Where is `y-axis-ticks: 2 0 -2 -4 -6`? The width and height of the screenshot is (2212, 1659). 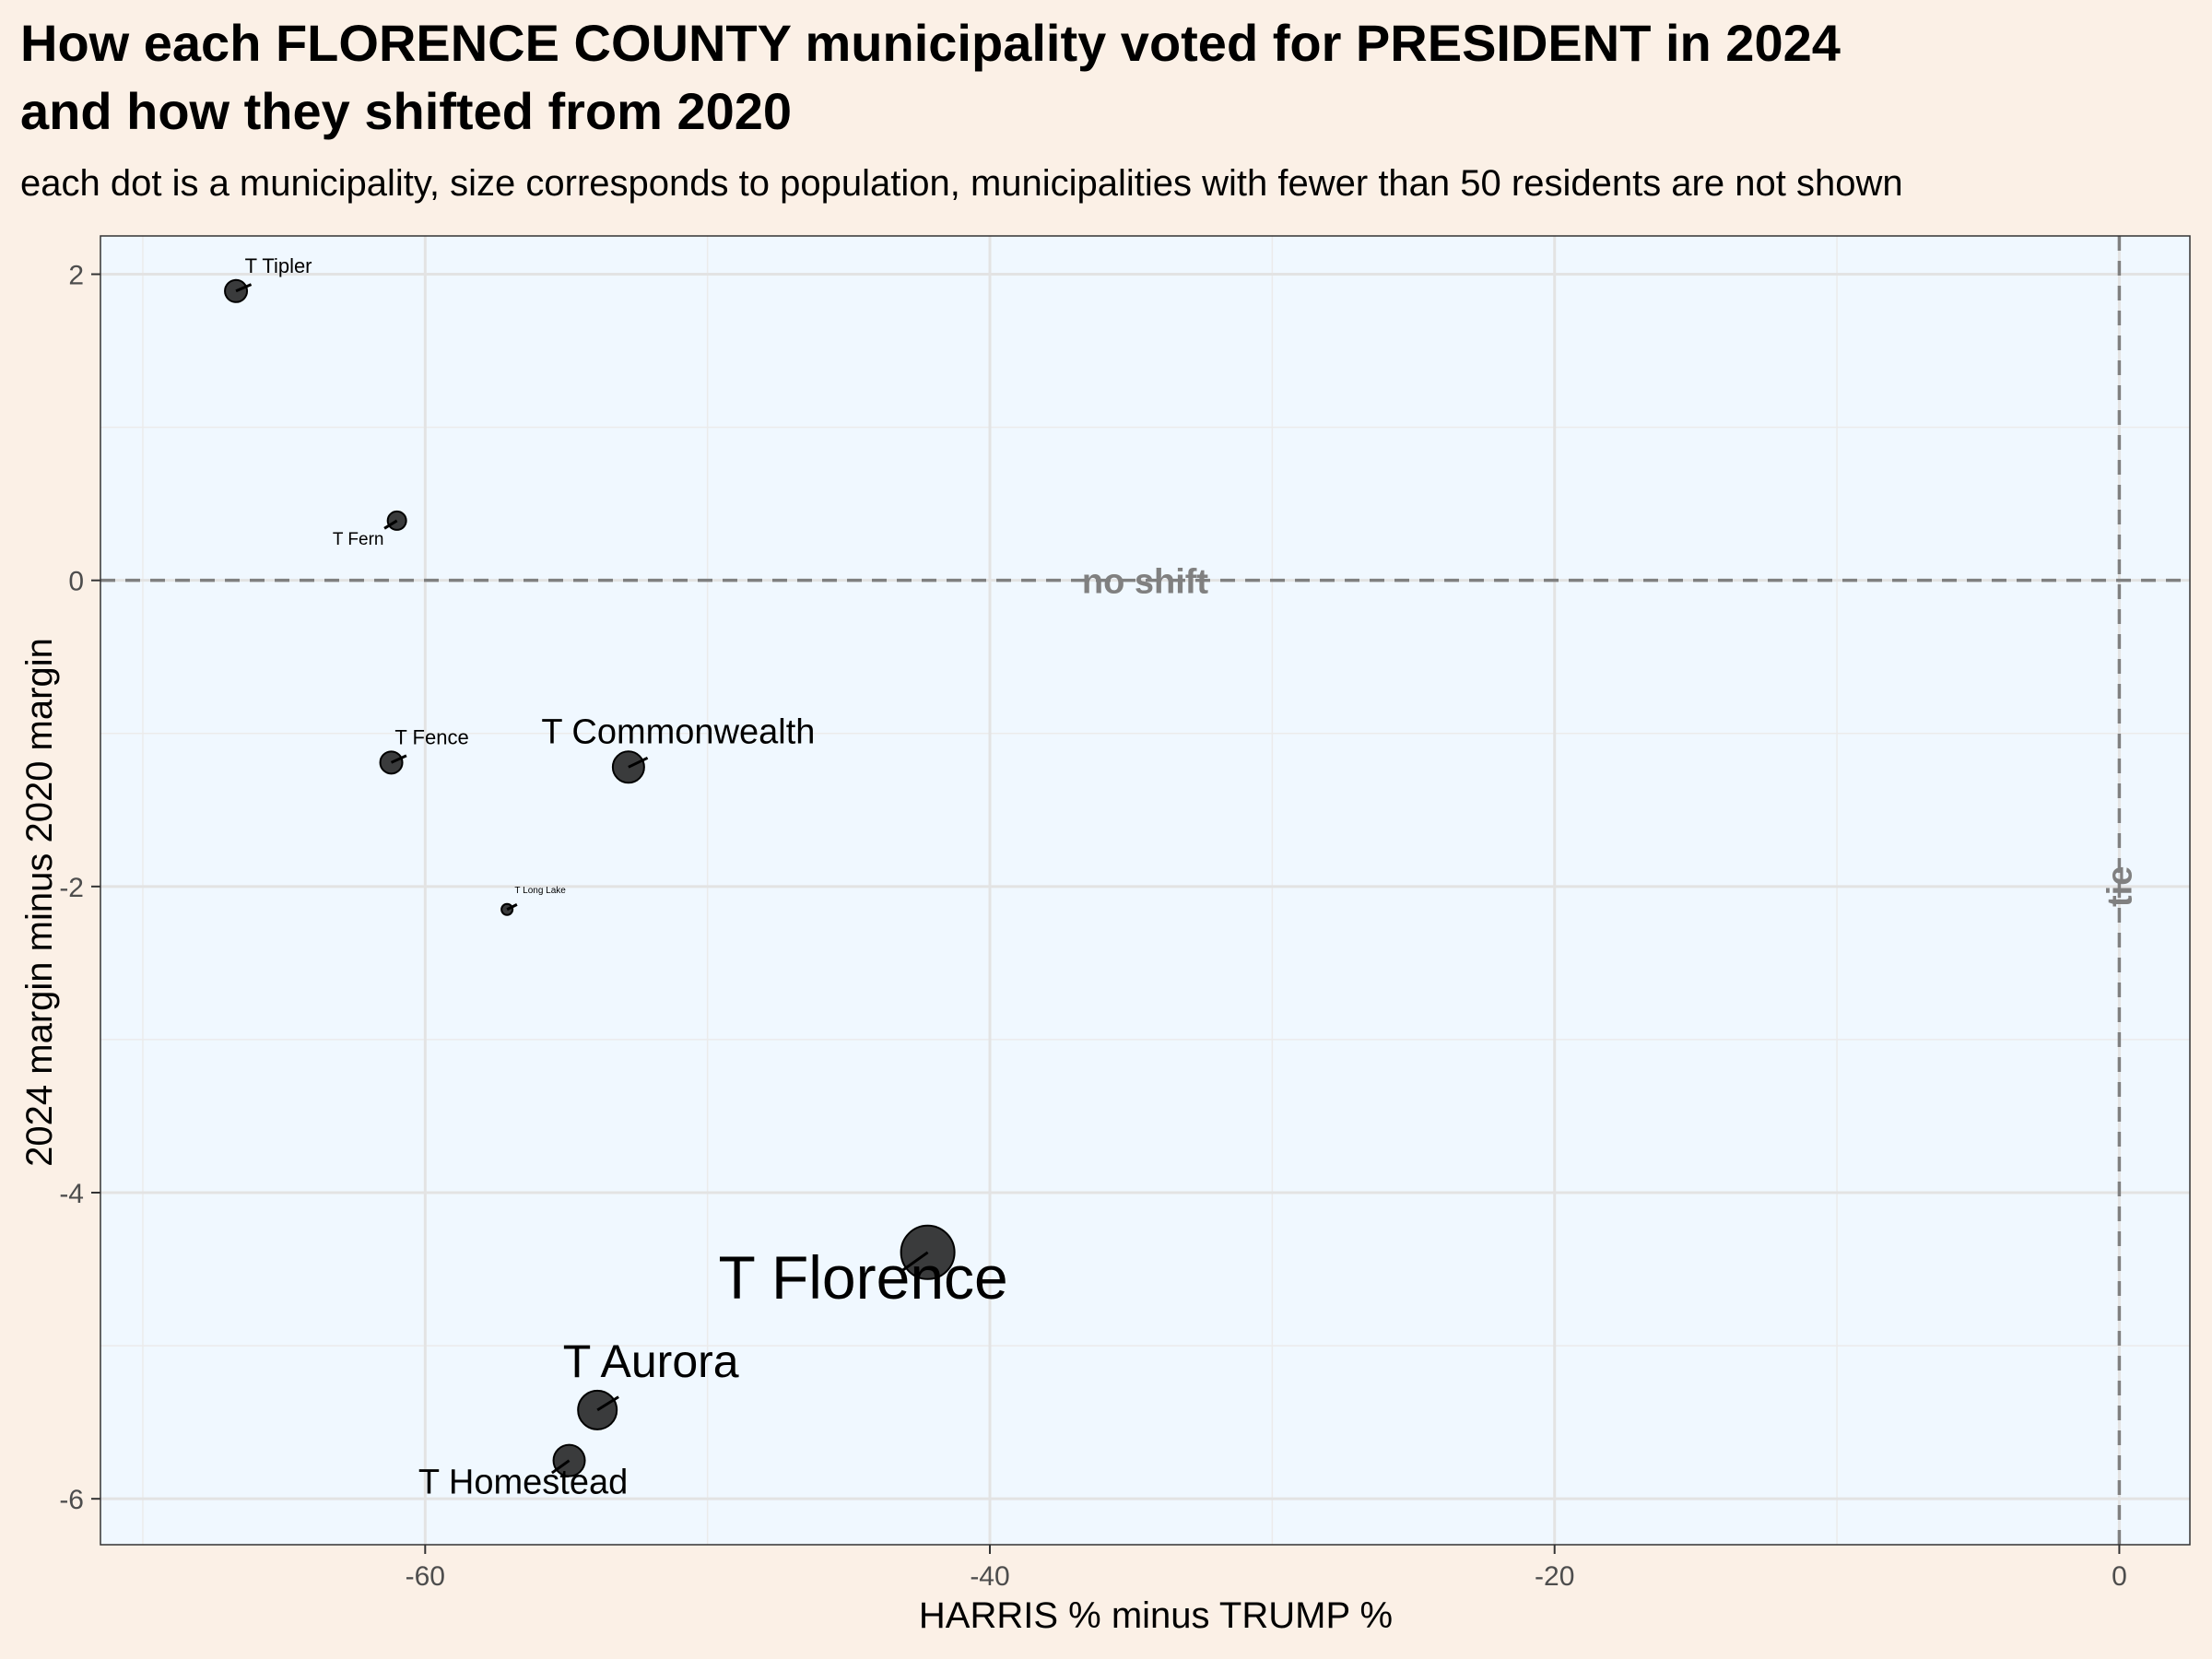
y-axis-ticks: 2 0 -2 -4 -6 is located at coordinates (79, 888).